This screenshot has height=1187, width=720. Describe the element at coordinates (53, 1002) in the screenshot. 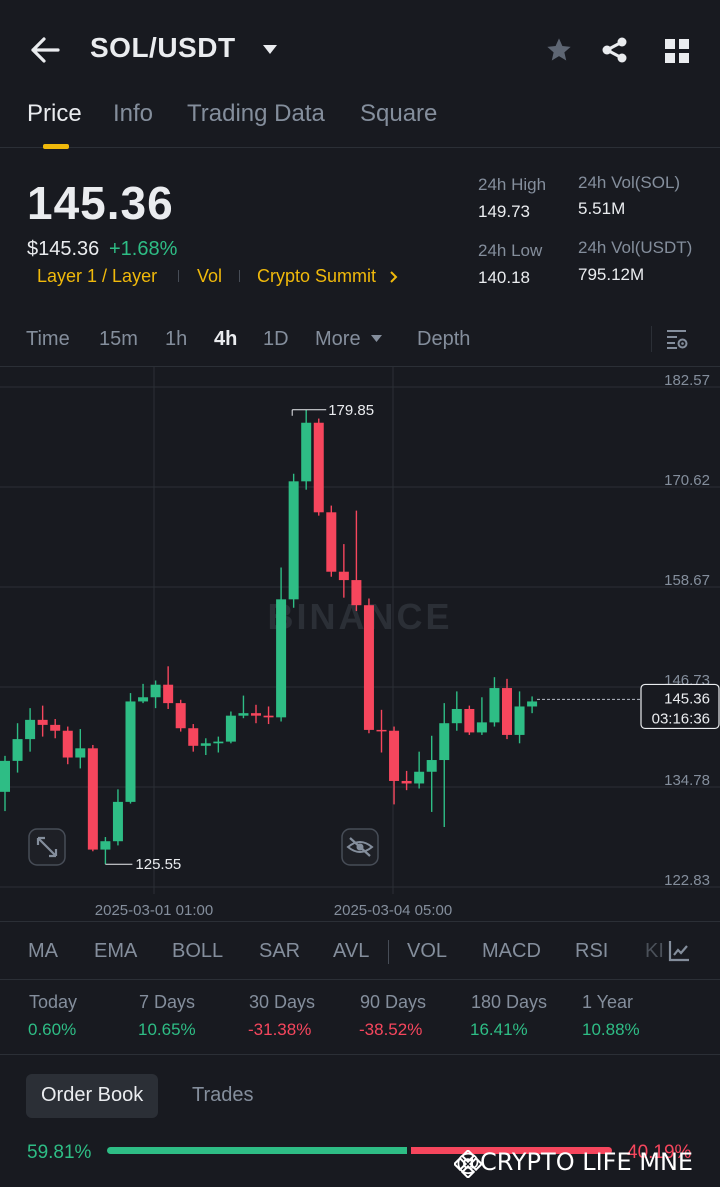

I see `perf-label-today: Today` at that location.